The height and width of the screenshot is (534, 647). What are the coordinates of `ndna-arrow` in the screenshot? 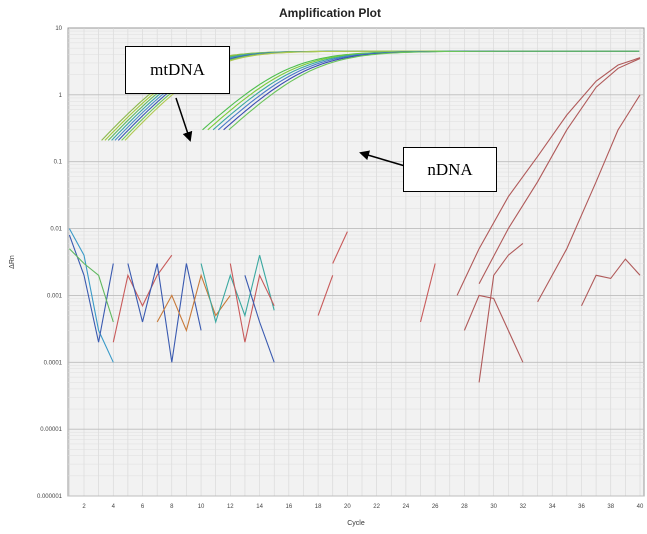 It's located at (382, 158).